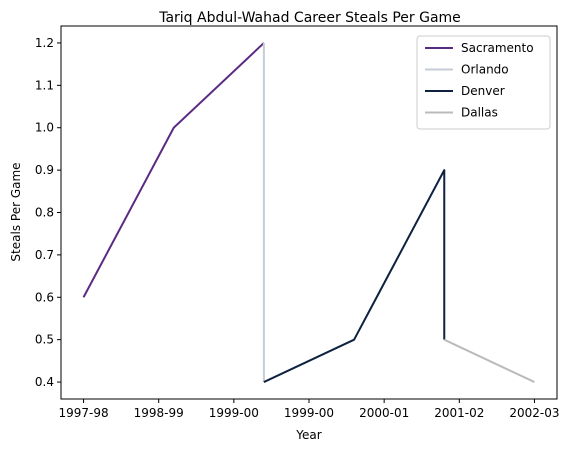 The image size is (570, 453). Describe the element at coordinates (483, 91) in the screenshot. I see `legend-label-denver: Denver` at that location.